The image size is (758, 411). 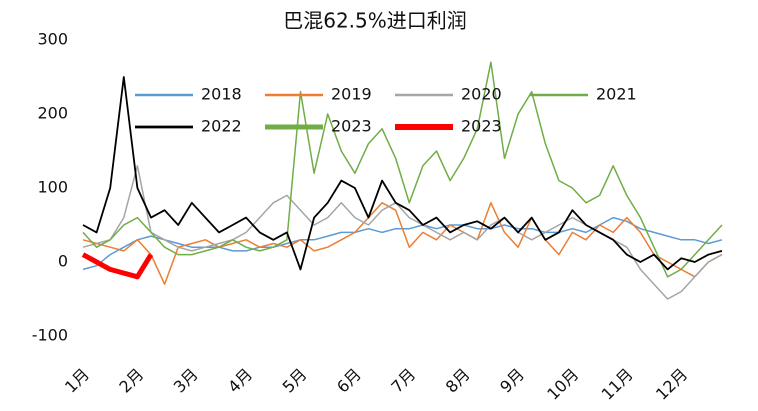 What do you see at coordinates (52, 113) in the screenshot?
I see `y-tick-label: 200` at bounding box center [52, 113].